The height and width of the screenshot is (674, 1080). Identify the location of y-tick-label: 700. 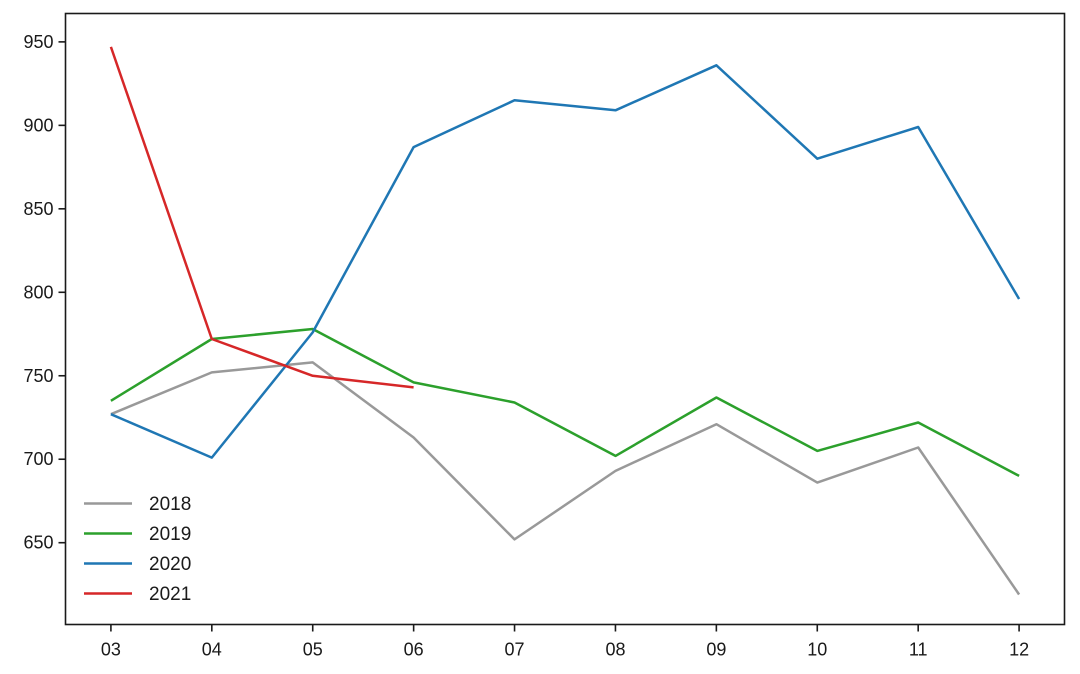
(38, 459).